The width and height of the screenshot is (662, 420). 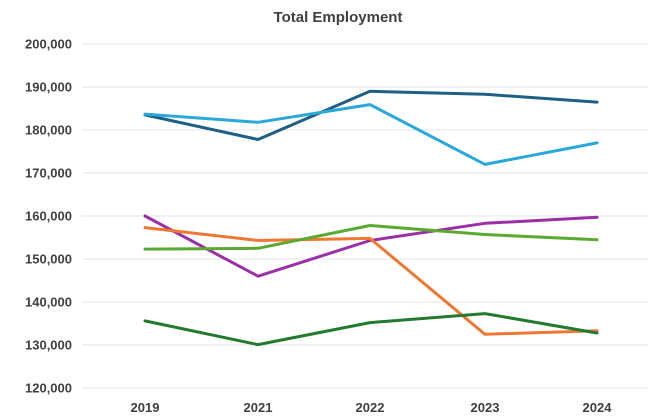 What do you see at coordinates (258, 407) in the screenshot?
I see `x-tick-label: 2021` at bounding box center [258, 407].